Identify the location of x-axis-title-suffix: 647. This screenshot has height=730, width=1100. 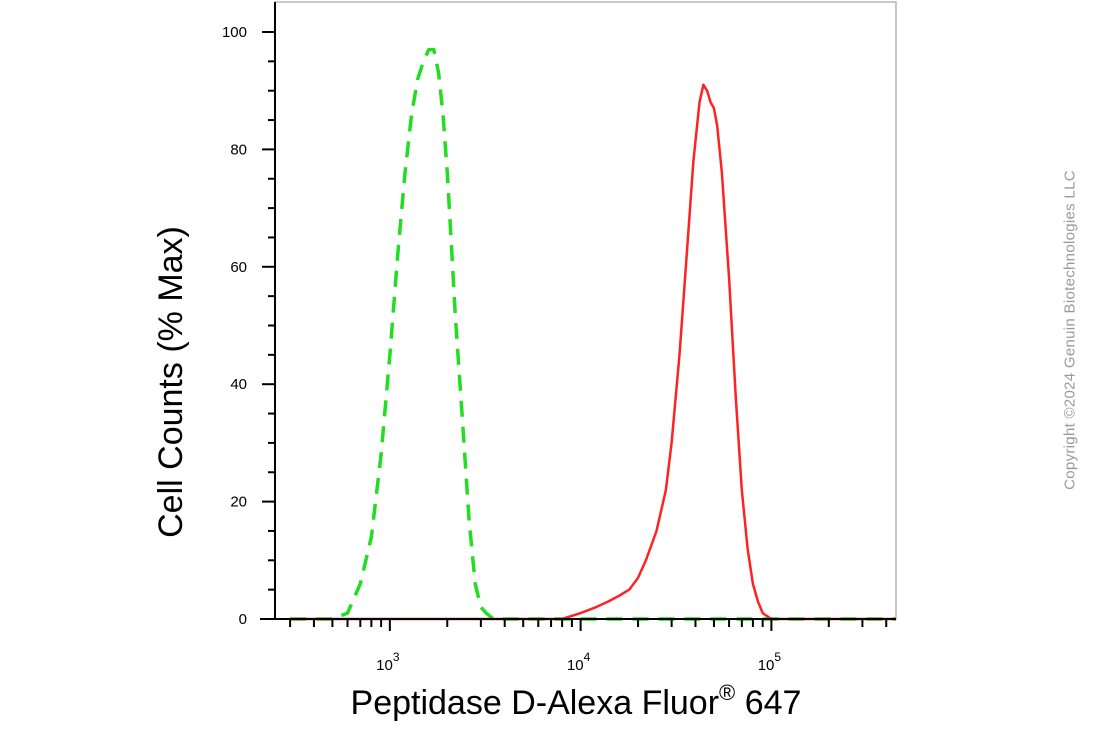
(768, 703).